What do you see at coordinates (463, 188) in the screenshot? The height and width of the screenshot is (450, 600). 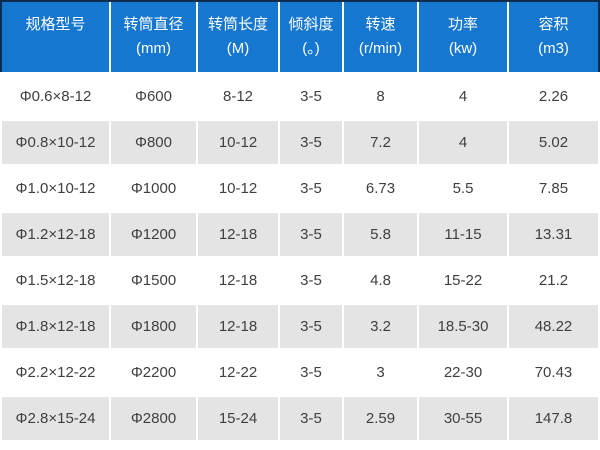 I see `table-cell: 5.5` at bounding box center [463, 188].